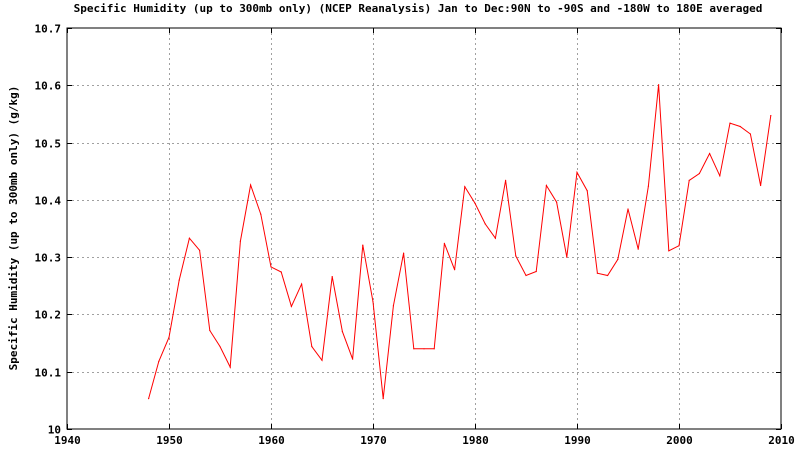 The image size is (802, 457). I want to click on x-tick-label: 1980, so click(475, 440).